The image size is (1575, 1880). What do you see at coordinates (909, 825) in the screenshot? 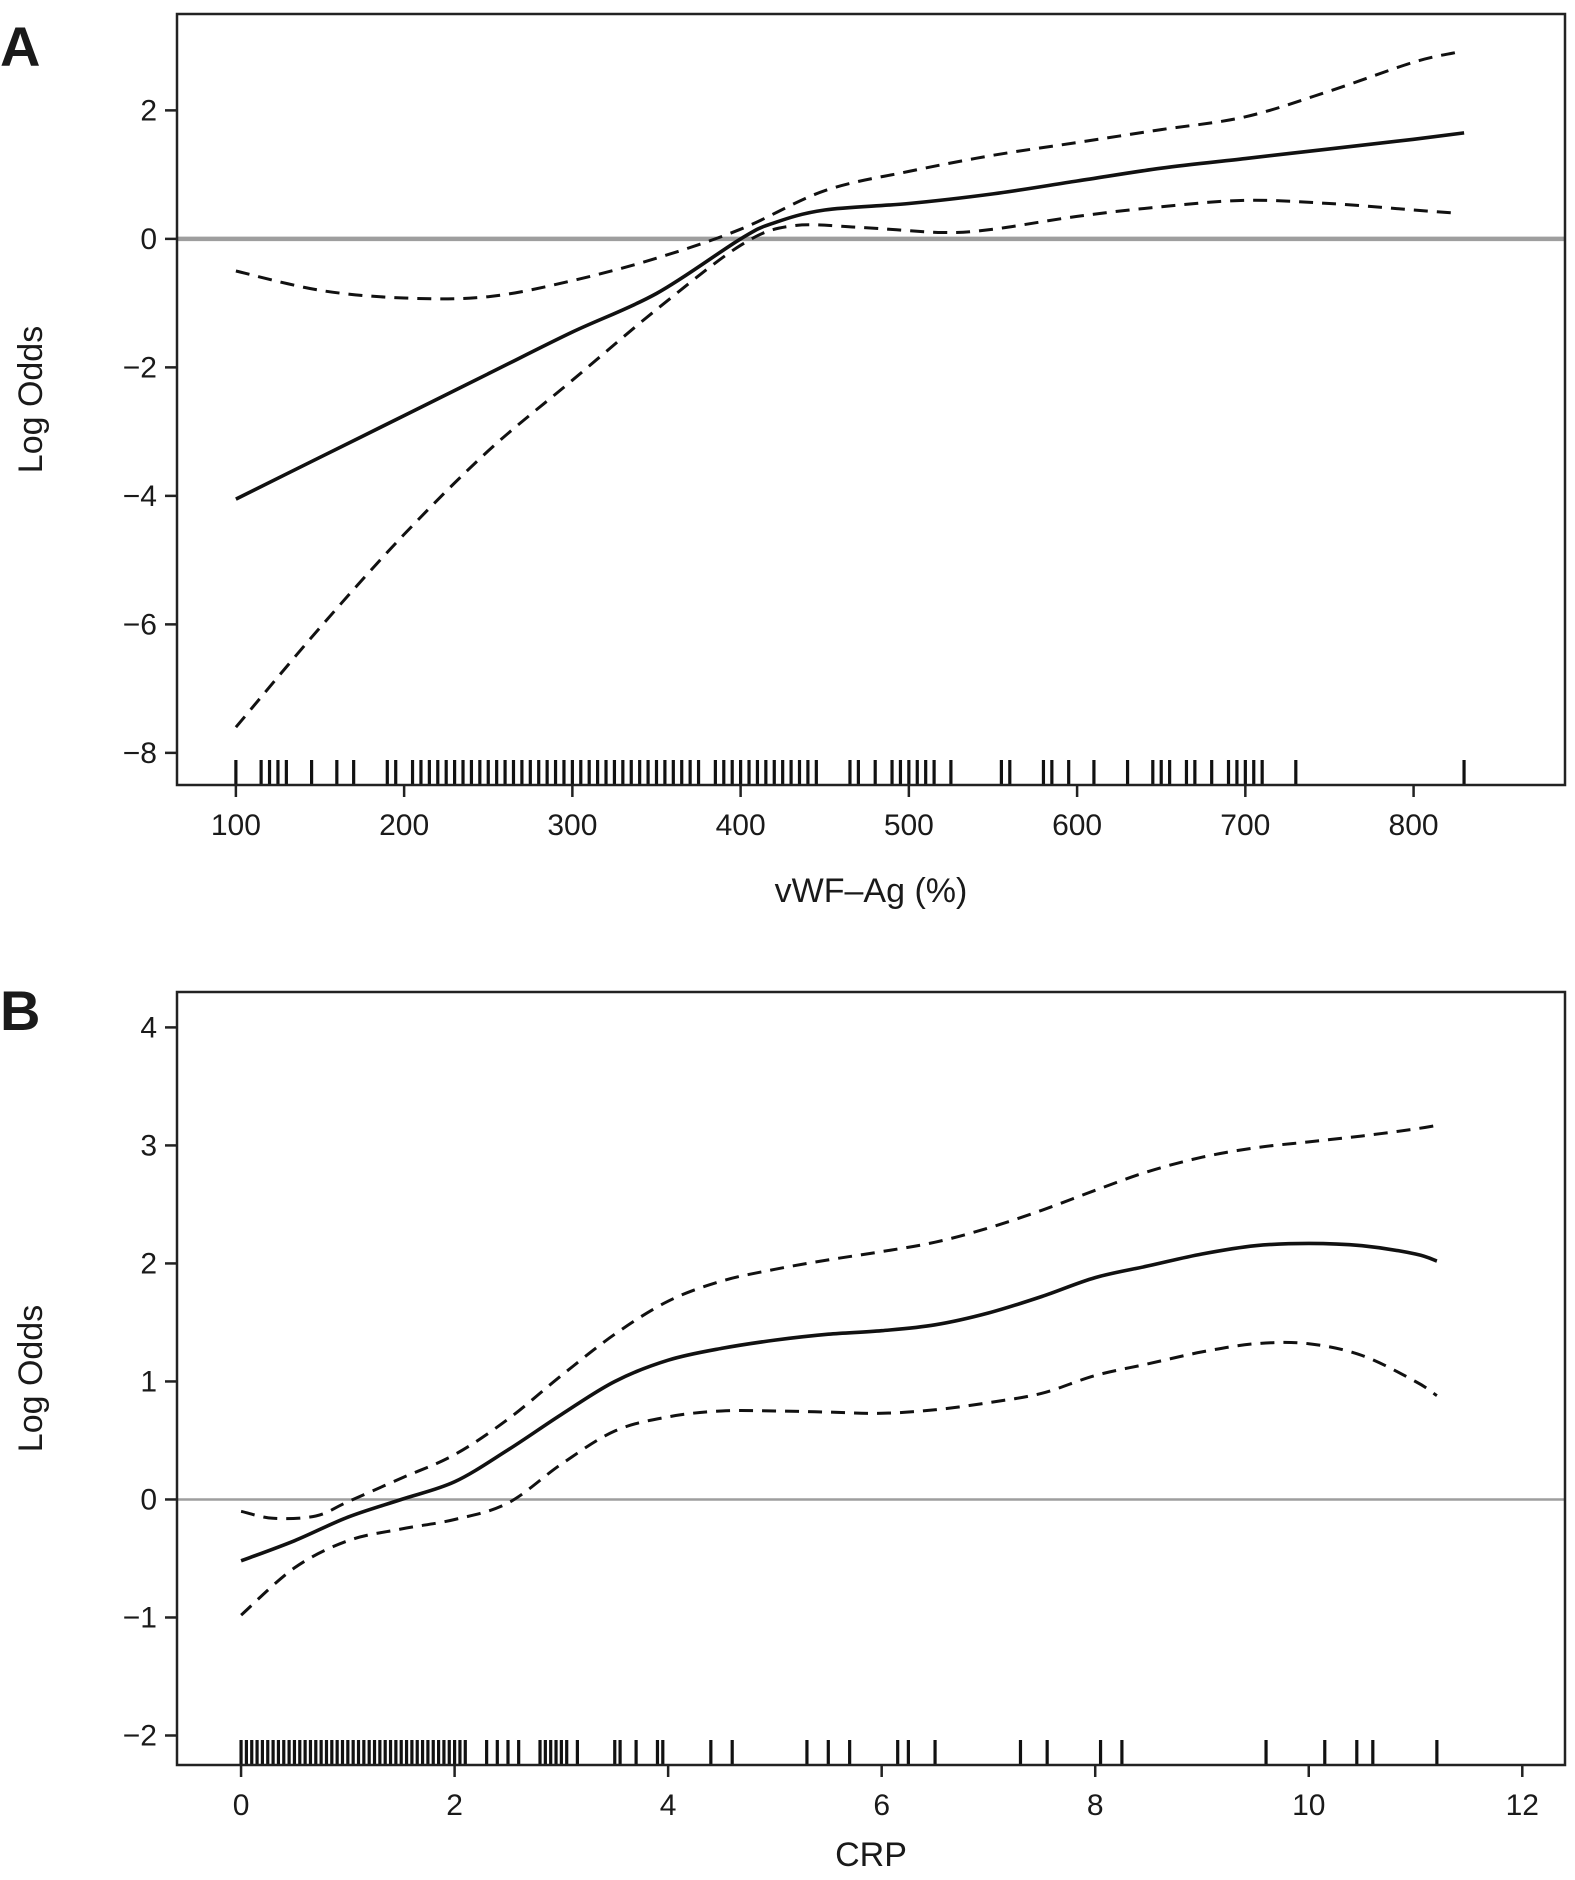
I see `panel-a-x-tick-label: 500` at bounding box center [909, 825].